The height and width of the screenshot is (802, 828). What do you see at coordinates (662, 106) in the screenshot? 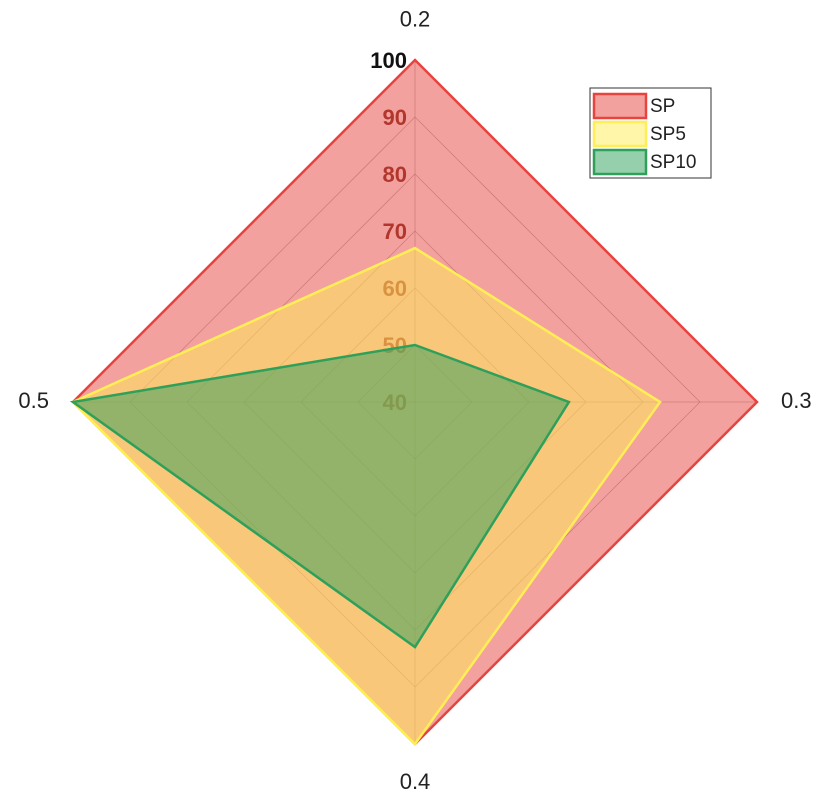
I see `legend-label: SP` at bounding box center [662, 106].